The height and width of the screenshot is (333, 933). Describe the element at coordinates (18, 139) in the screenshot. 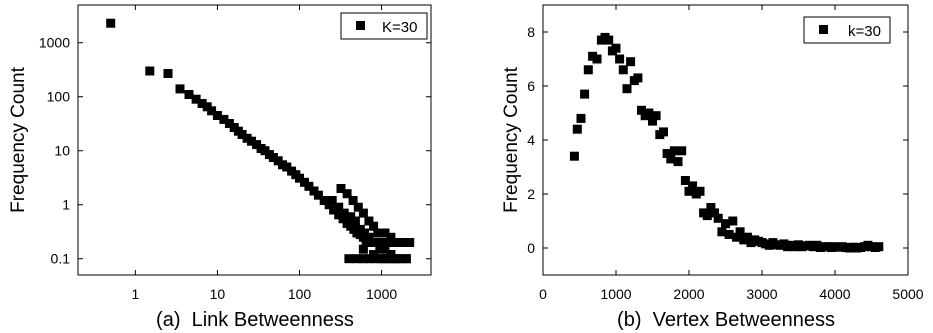

I see `panel-a-ylabel: Frequency Count` at that location.